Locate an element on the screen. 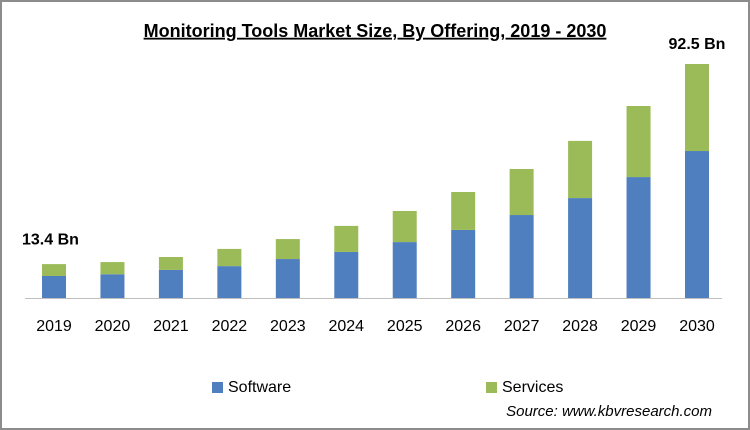 This screenshot has height=430, width=750. source: Source: www.kbvresearch.com is located at coordinates (609, 411).